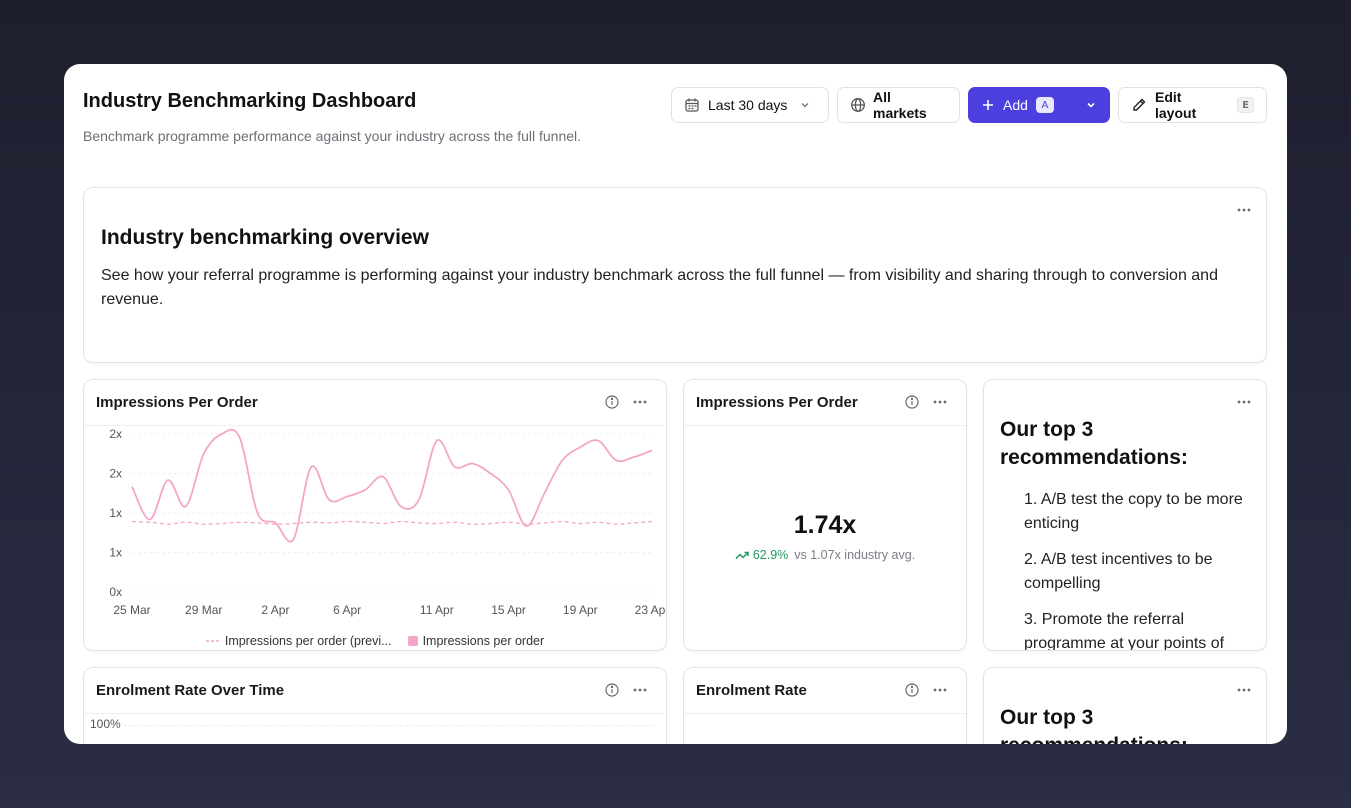 The width and height of the screenshot is (1351, 808). Describe the element at coordinates (250, 101) in the screenshot. I see `page-title: Industry Benchmarking Dashboard` at that location.